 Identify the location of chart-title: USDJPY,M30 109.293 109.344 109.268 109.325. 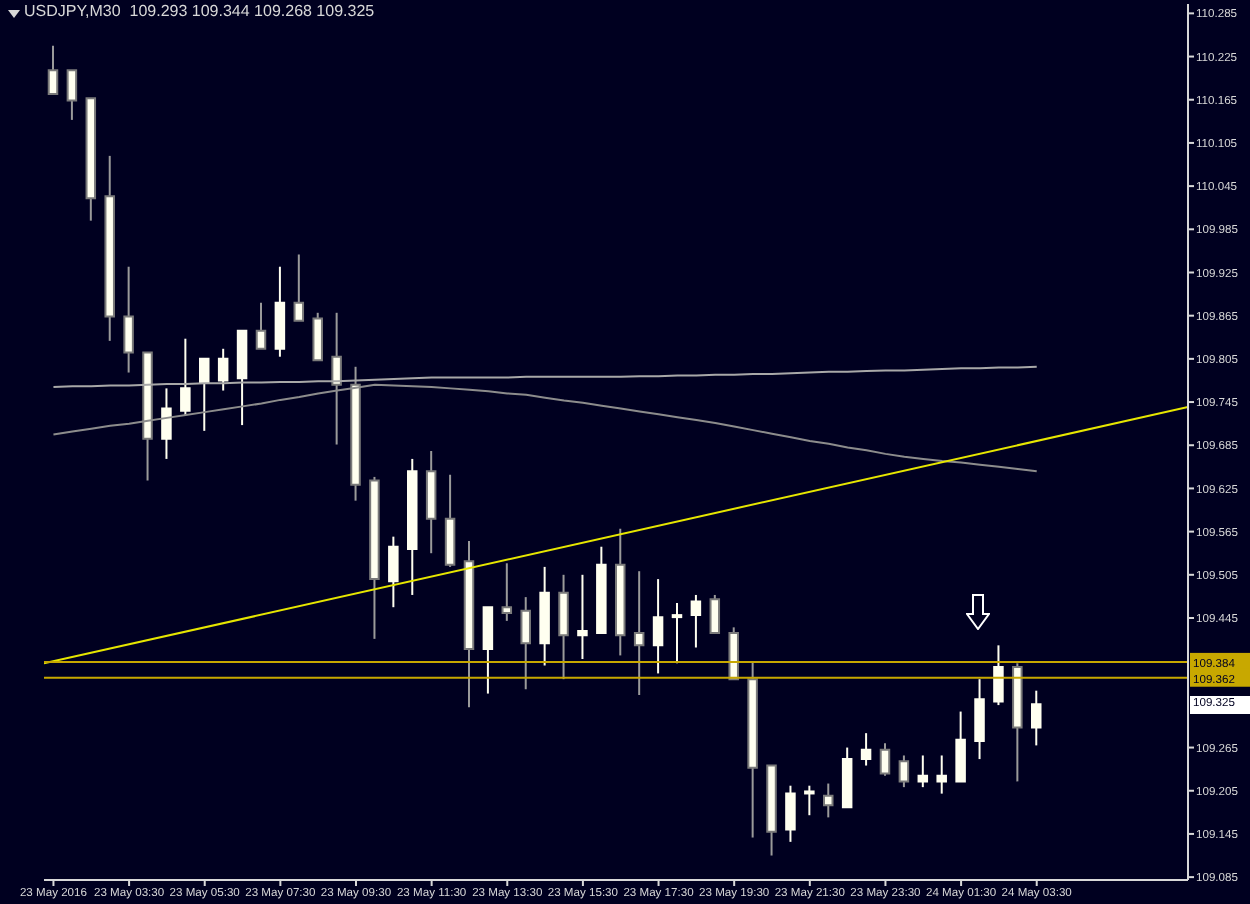
(199, 11).